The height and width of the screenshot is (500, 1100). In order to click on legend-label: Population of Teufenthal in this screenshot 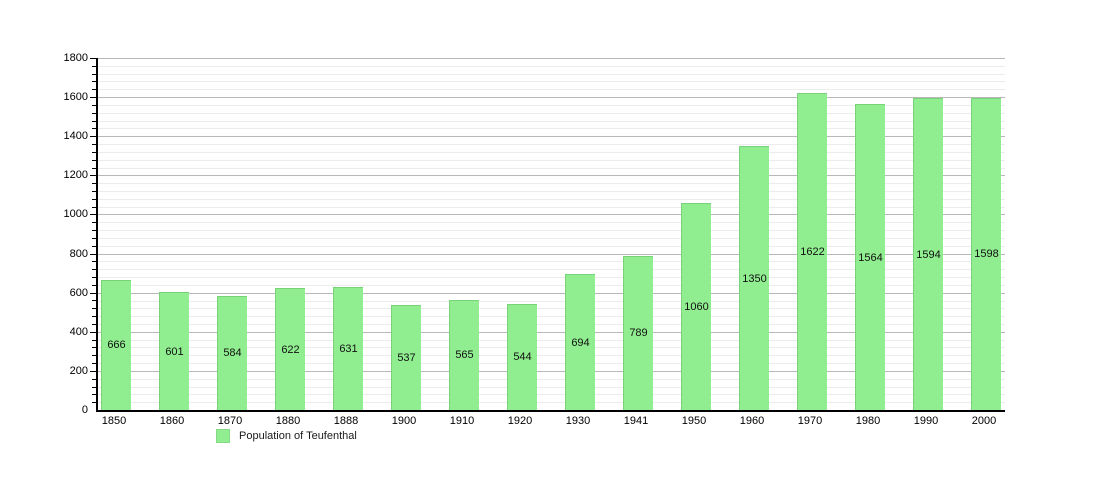, I will do `click(298, 436)`.